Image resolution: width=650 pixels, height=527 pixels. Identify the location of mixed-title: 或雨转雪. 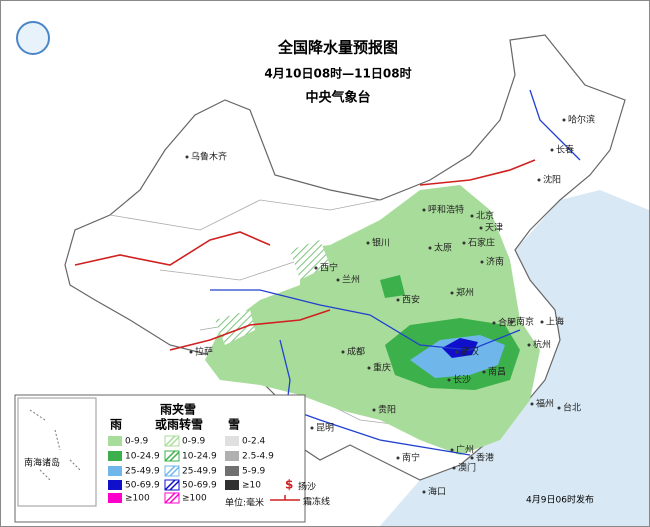
(179, 424).